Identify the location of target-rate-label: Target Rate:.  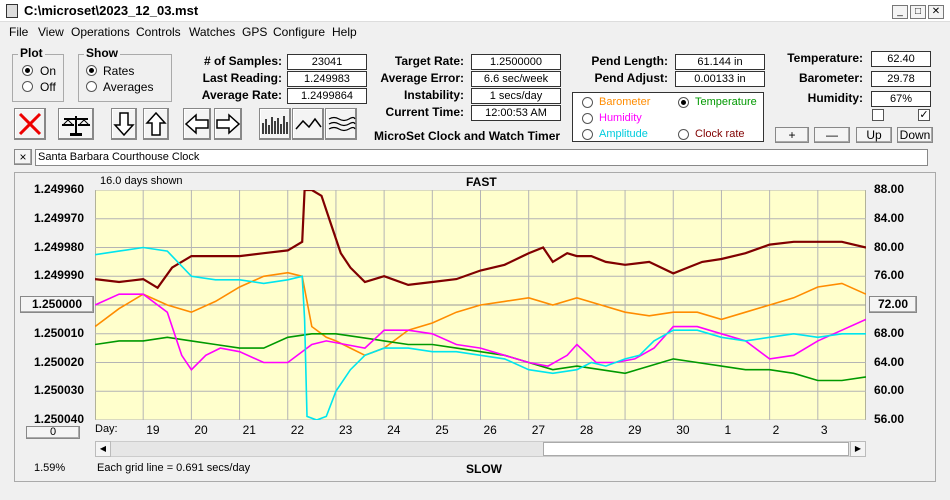
(429, 61).